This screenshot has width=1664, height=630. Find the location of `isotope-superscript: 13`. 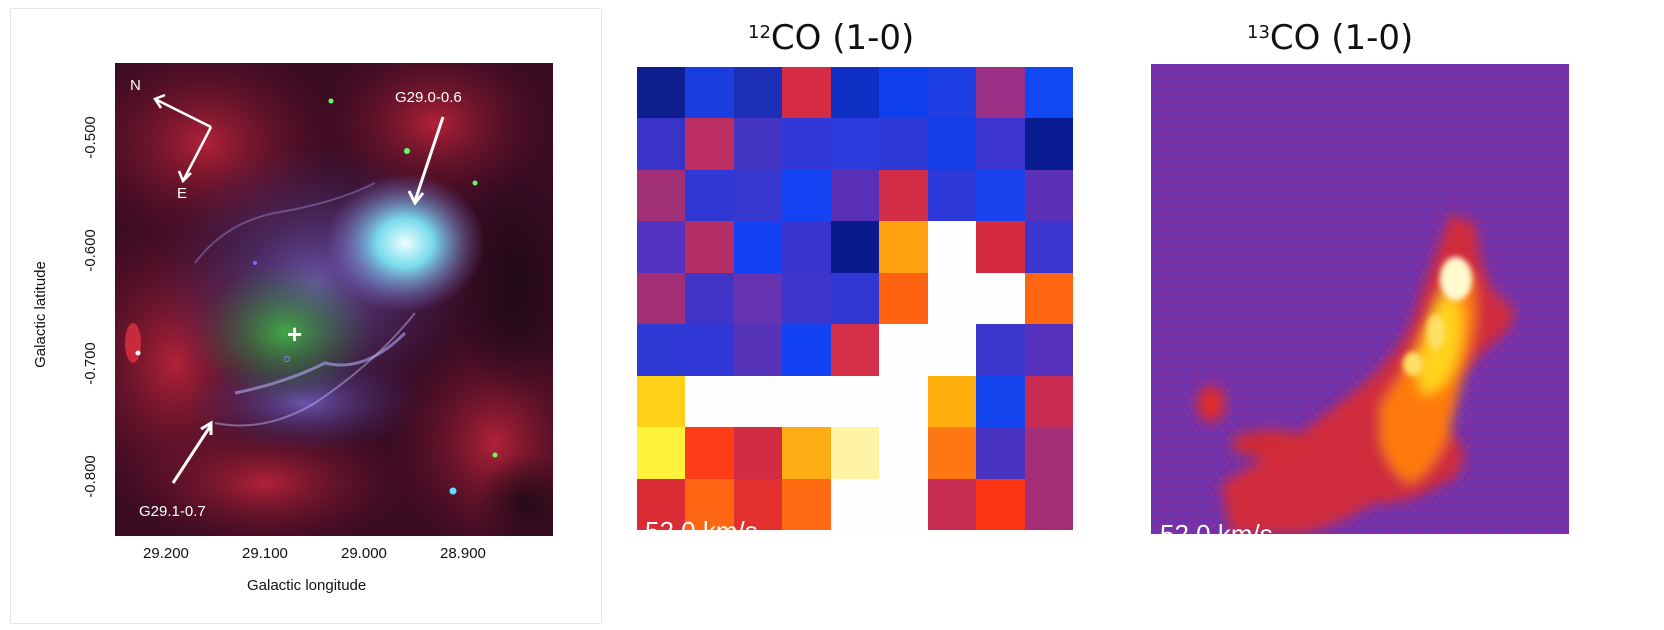

isotope-superscript: 13 is located at coordinates (1258, 32).